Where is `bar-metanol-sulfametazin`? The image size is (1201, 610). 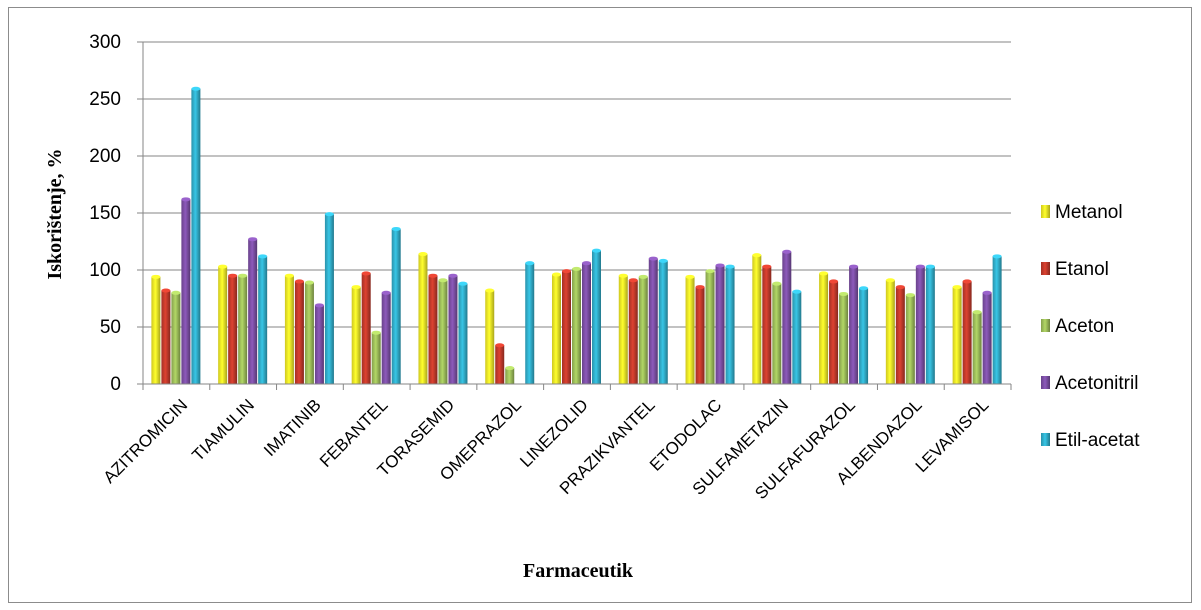
bar-metanol-sulfametazin is located at coordinates (757, 319).